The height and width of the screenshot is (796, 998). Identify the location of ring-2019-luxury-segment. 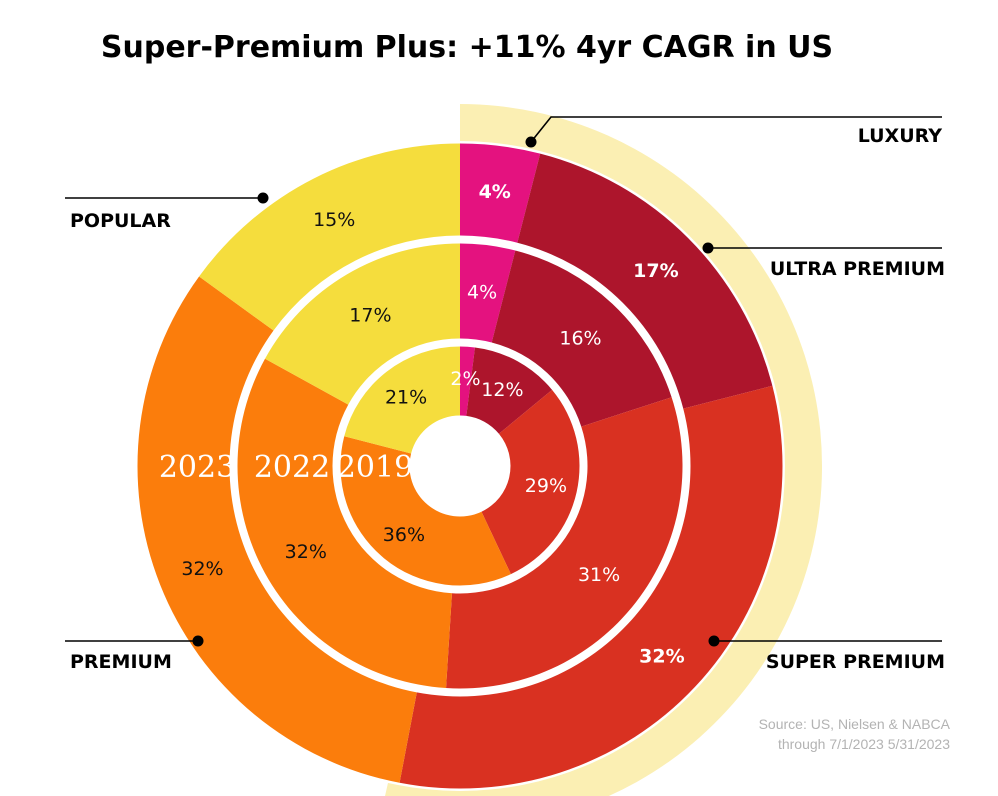
(467, 381).